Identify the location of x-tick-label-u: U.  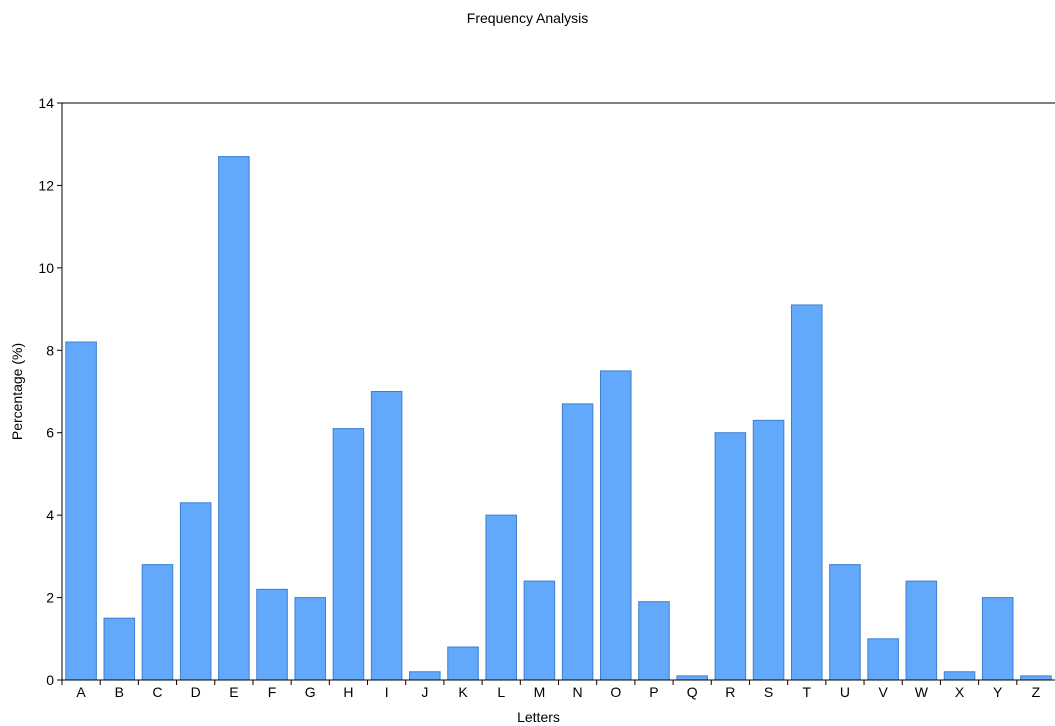
(845, 692).